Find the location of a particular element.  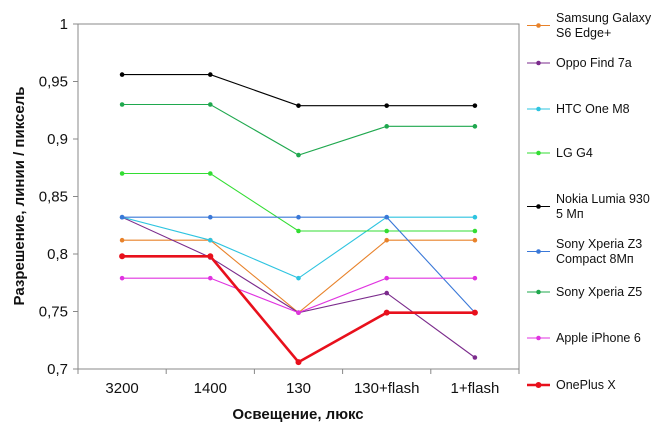

x-axis: 3200 1400 130 130+flash 1+flash is located at coordinates (298, 383).